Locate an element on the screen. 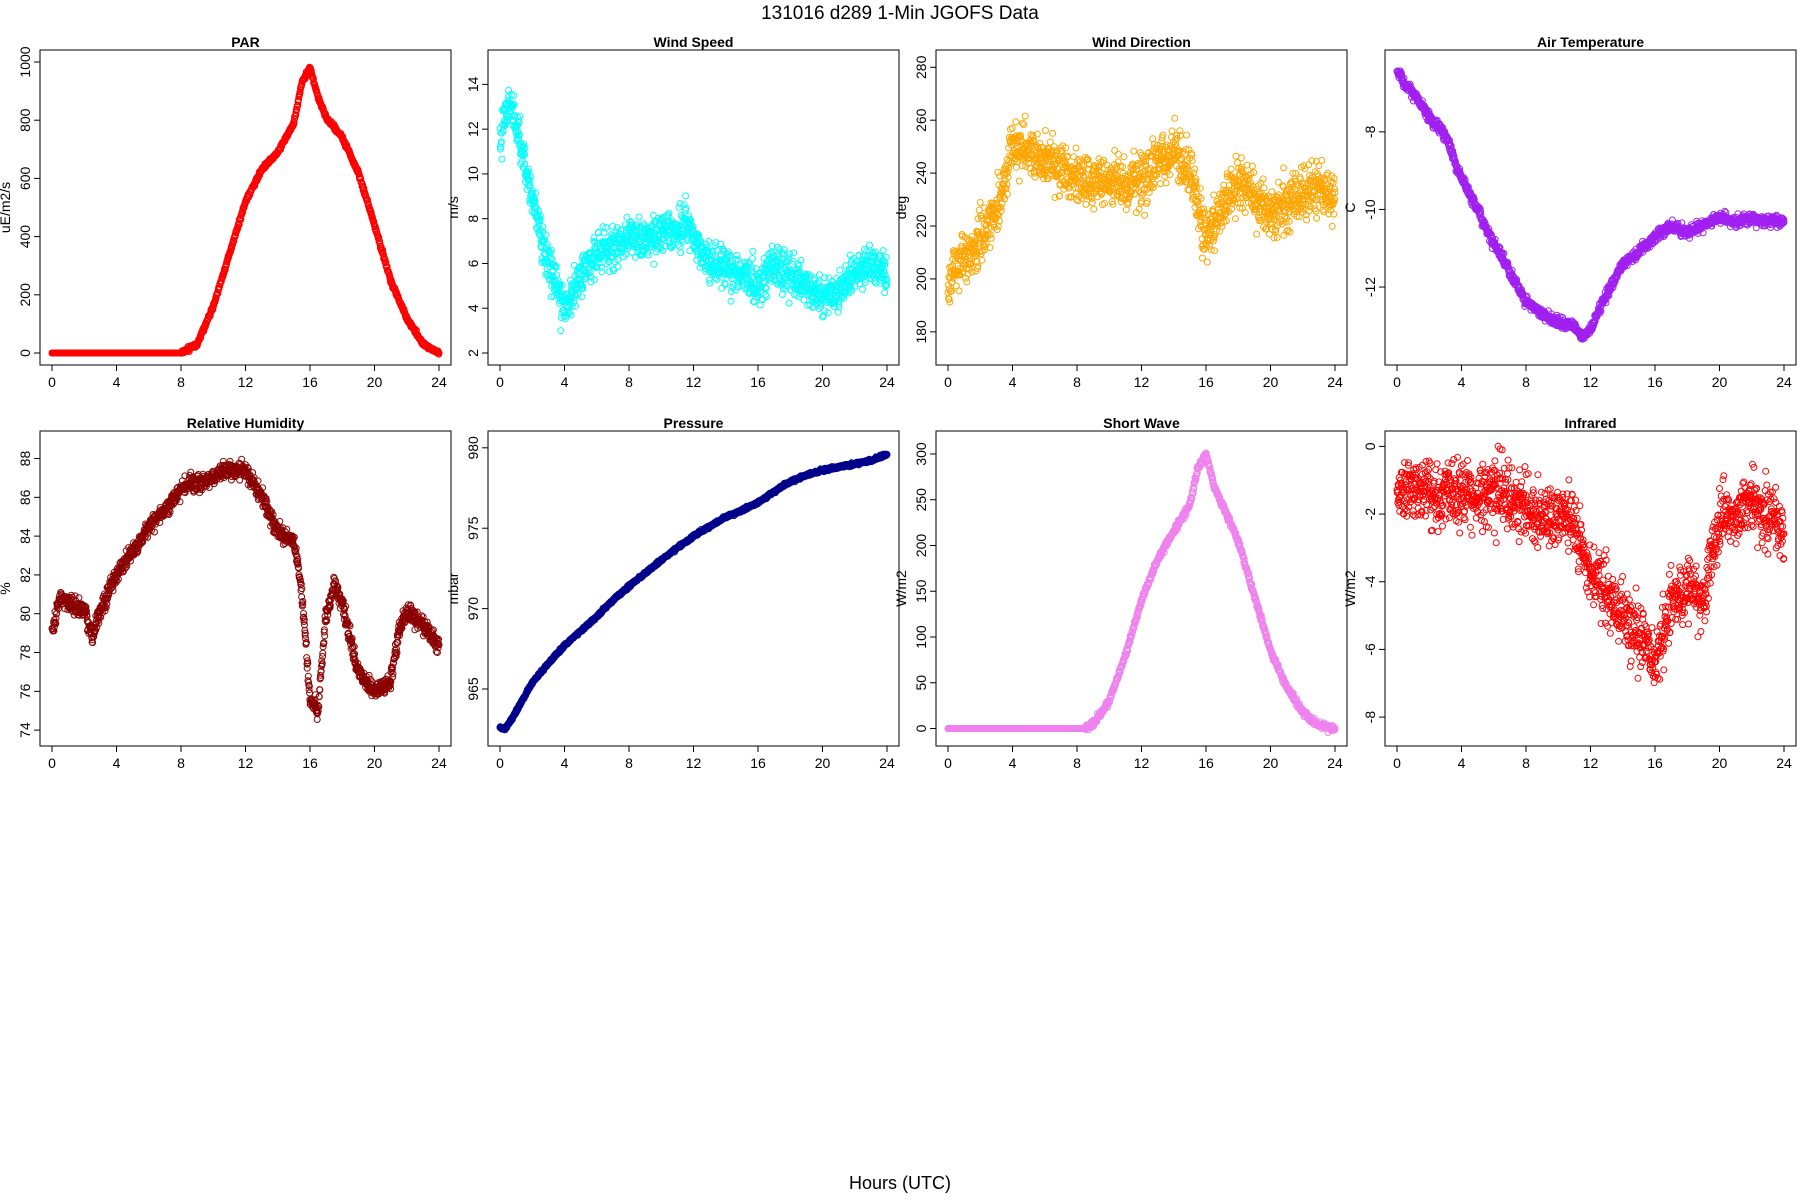 The width and height of the screenshot is (1800, 1200). series-points-wind-speed is located at coordinates (693, 210).